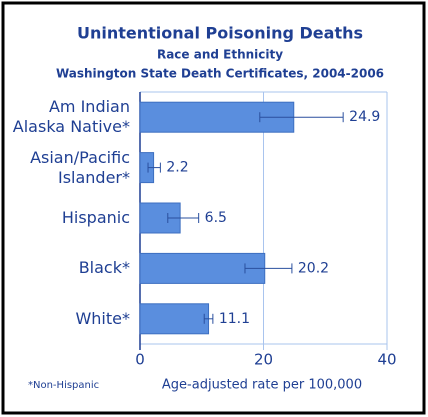  What do you see at coordinates (140, 360) in the screenshot?
I see `x-tick-label: 0` at bounding box center [140, 360].